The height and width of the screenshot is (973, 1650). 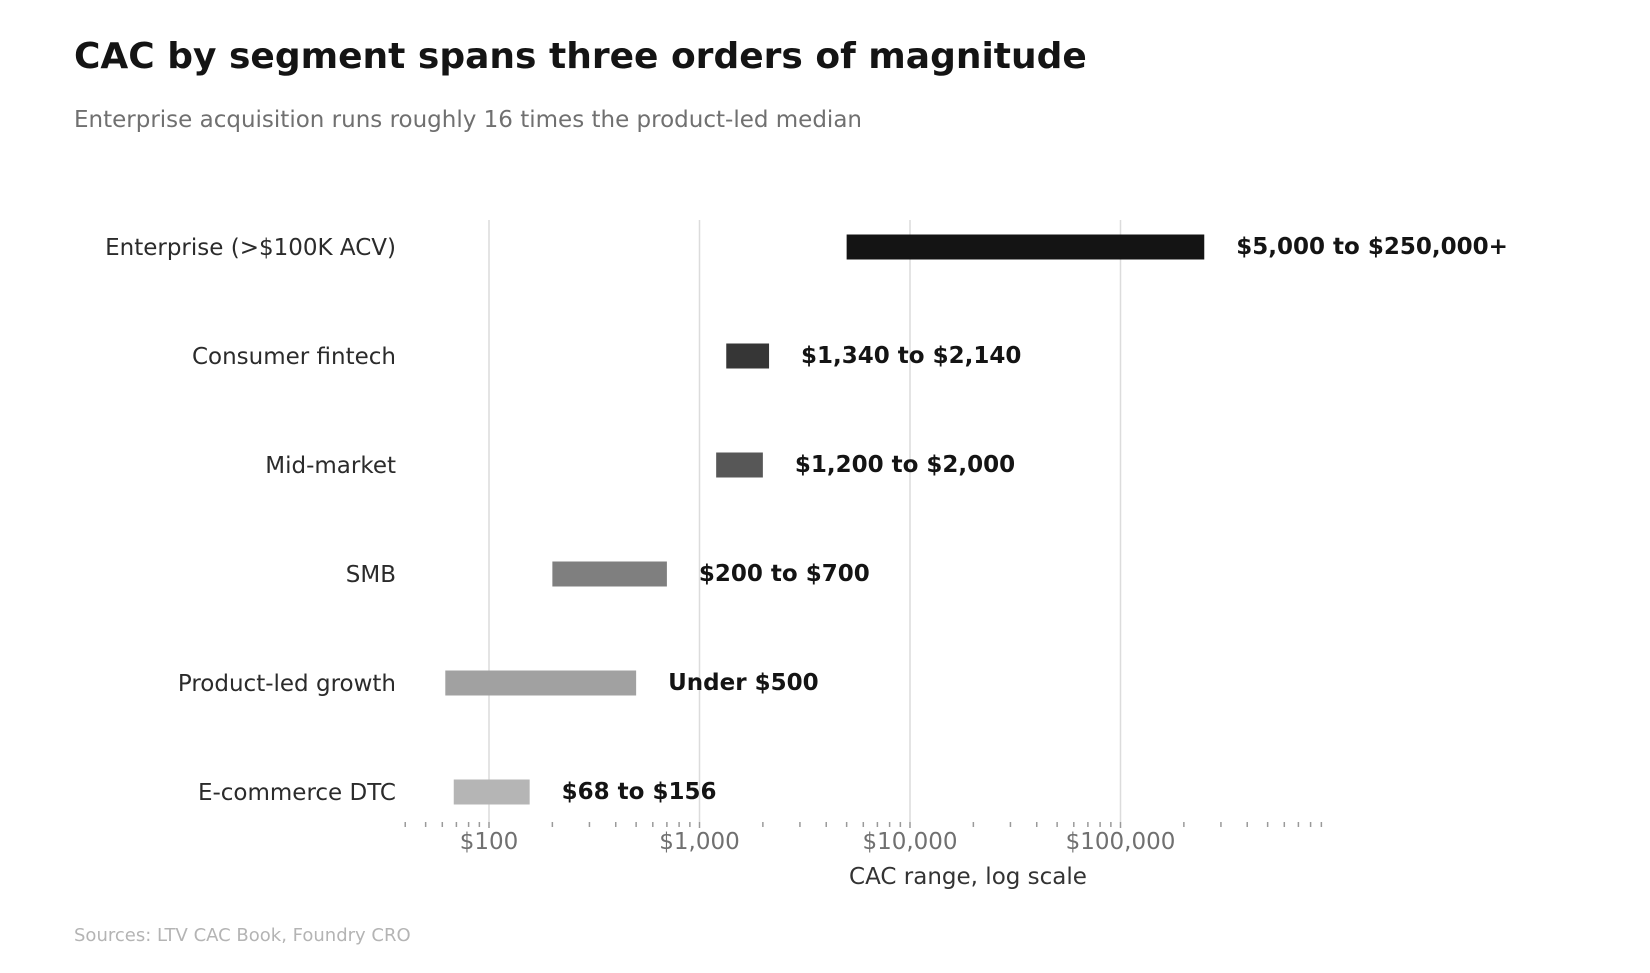 I want to click on category-label: SMB, so click(x=371, y=575).